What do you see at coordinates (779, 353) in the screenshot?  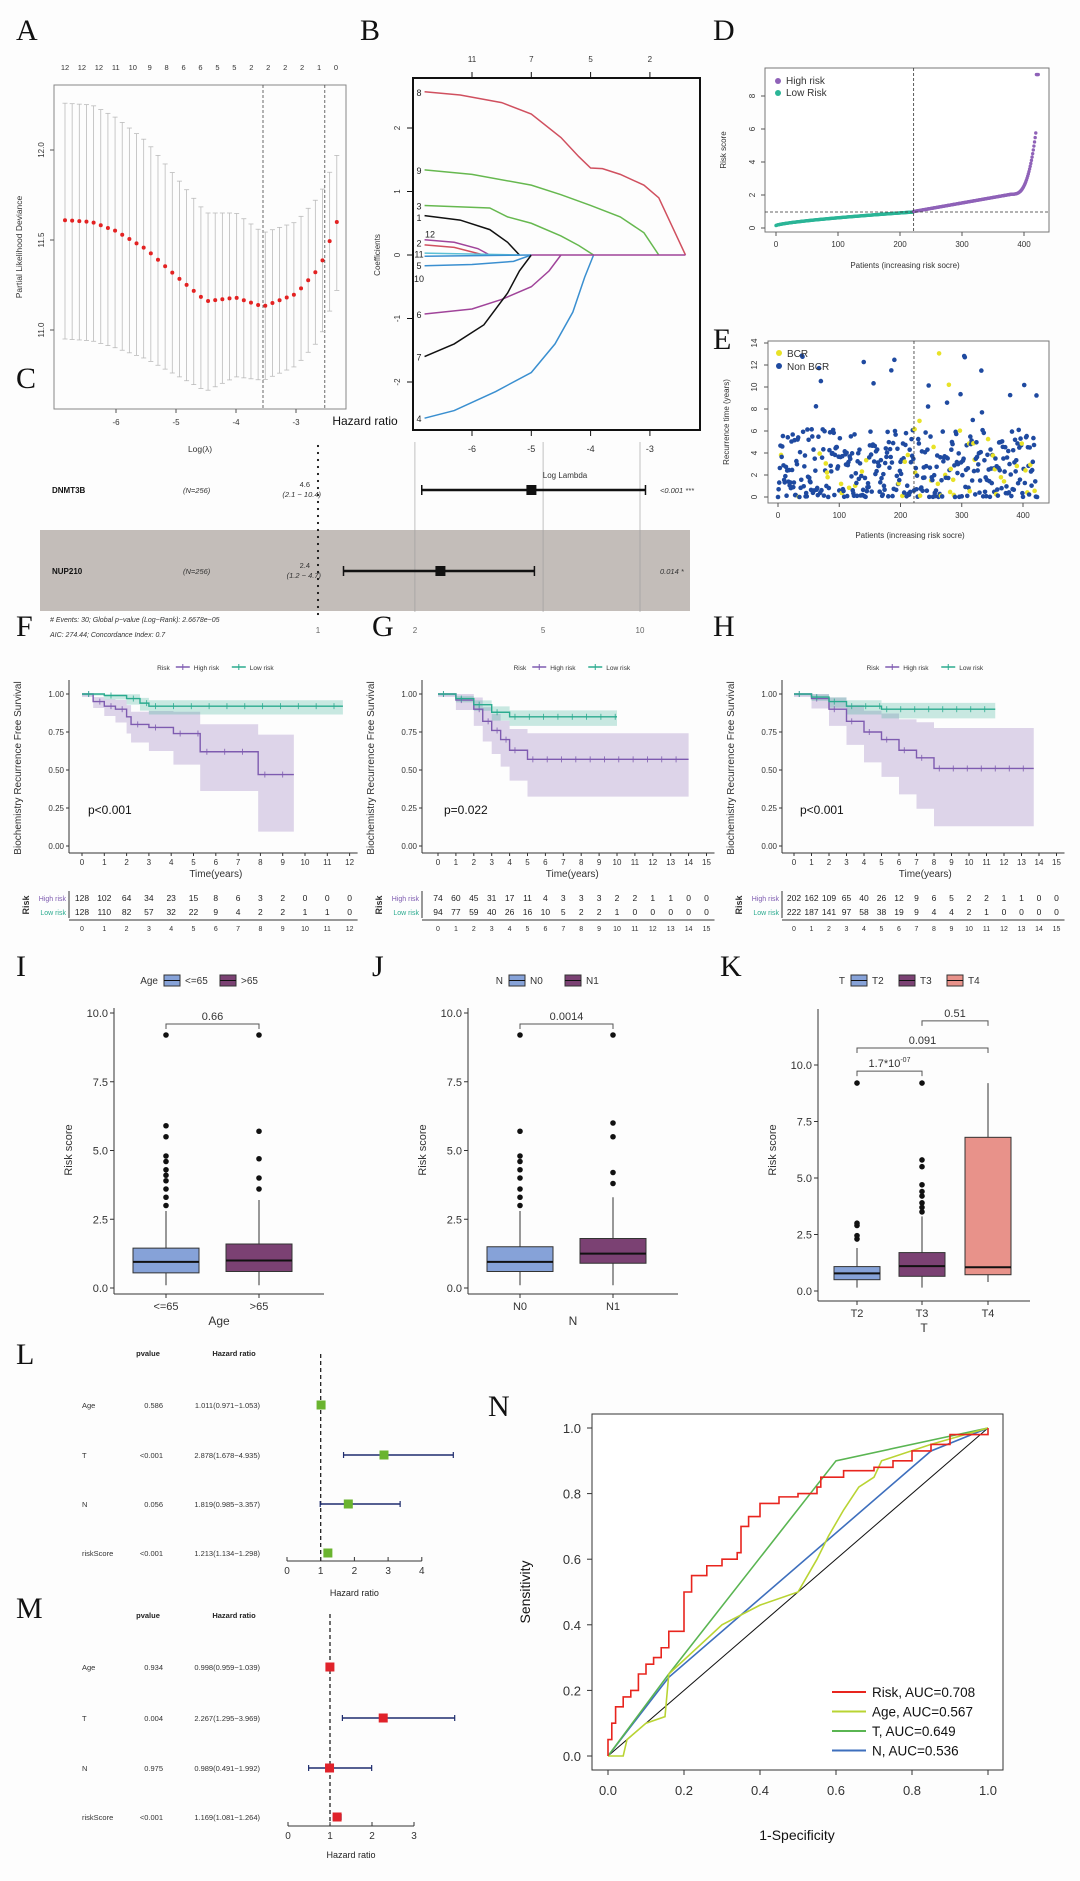 I see `legend-marker` at bounding box center [779, 353].